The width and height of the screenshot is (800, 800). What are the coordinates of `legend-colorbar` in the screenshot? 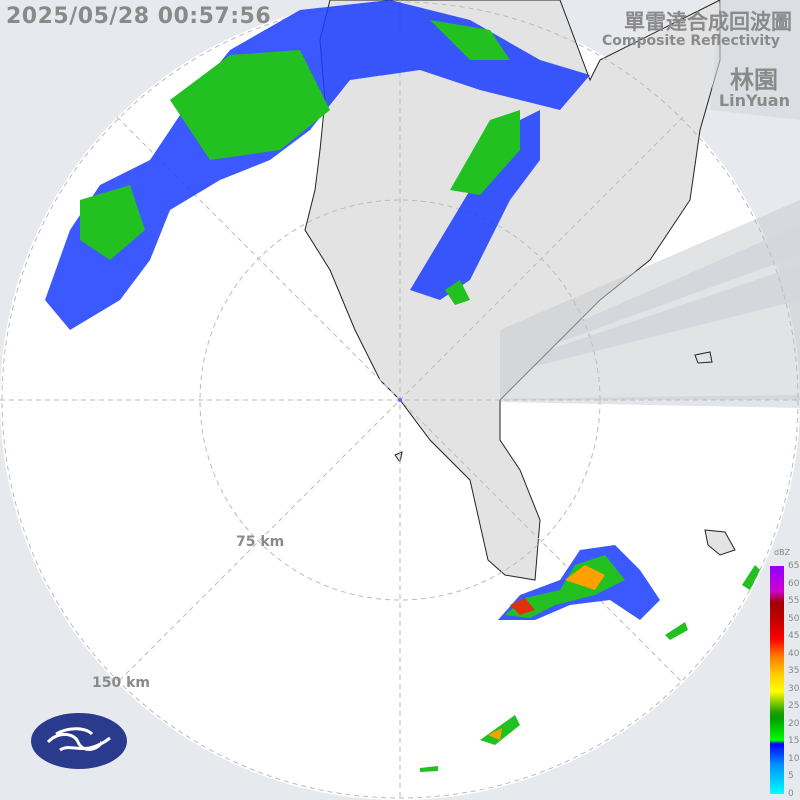 It's located at (777, 680).